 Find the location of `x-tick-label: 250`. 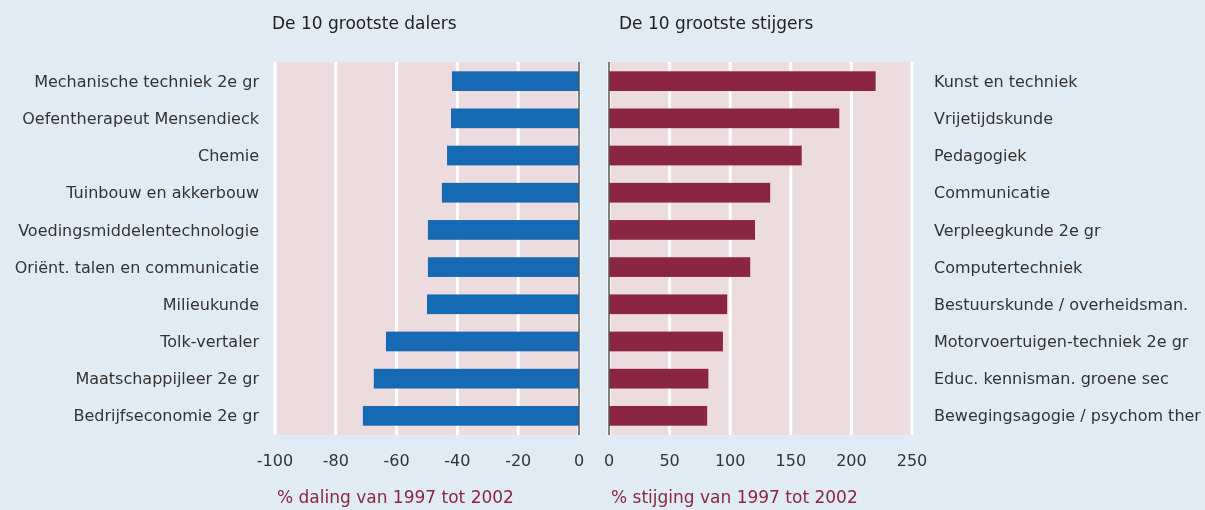

x-tick-label: 250 is located at coordinates (912, 460).